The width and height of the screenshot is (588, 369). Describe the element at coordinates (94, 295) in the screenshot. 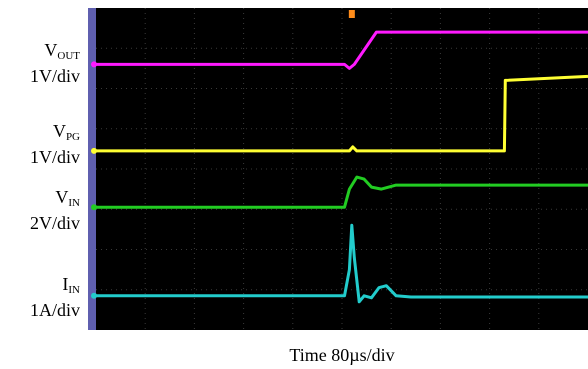

I see `iin-channel-marker` at that location.